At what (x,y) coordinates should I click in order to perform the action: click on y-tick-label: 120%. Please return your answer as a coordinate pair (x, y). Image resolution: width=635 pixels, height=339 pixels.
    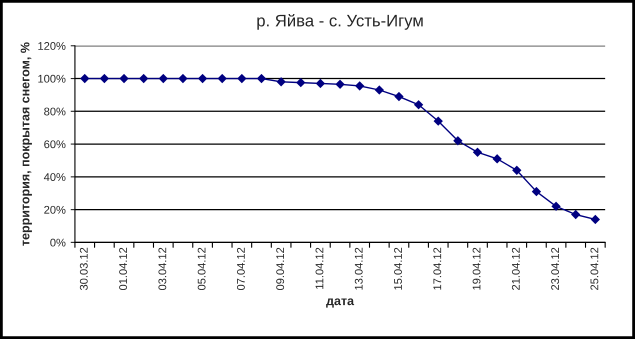
    Looking at the image, I should click on (52, 46).